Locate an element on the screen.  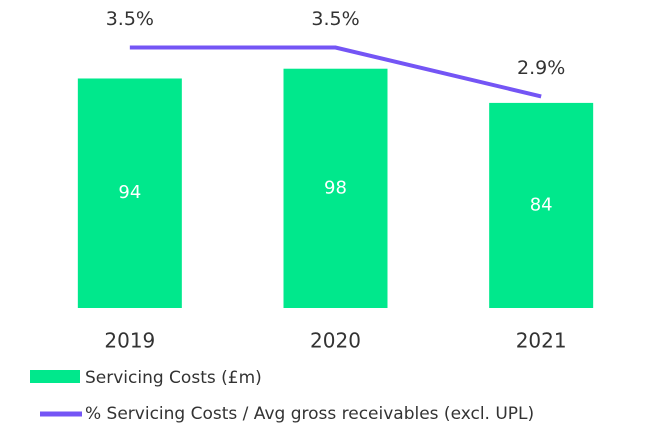
x-tick-label: 2019 is located at coordinates (129, 341).